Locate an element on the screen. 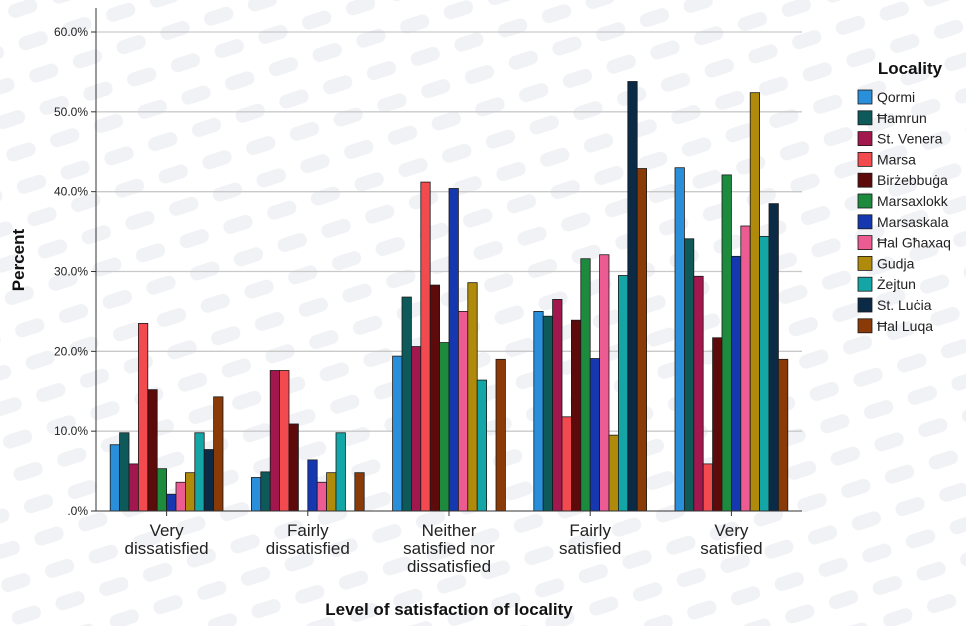 The width and height of the screenshot is (966, 626). legend-label: Marsaxlokk is located at coordinates (913, 201).